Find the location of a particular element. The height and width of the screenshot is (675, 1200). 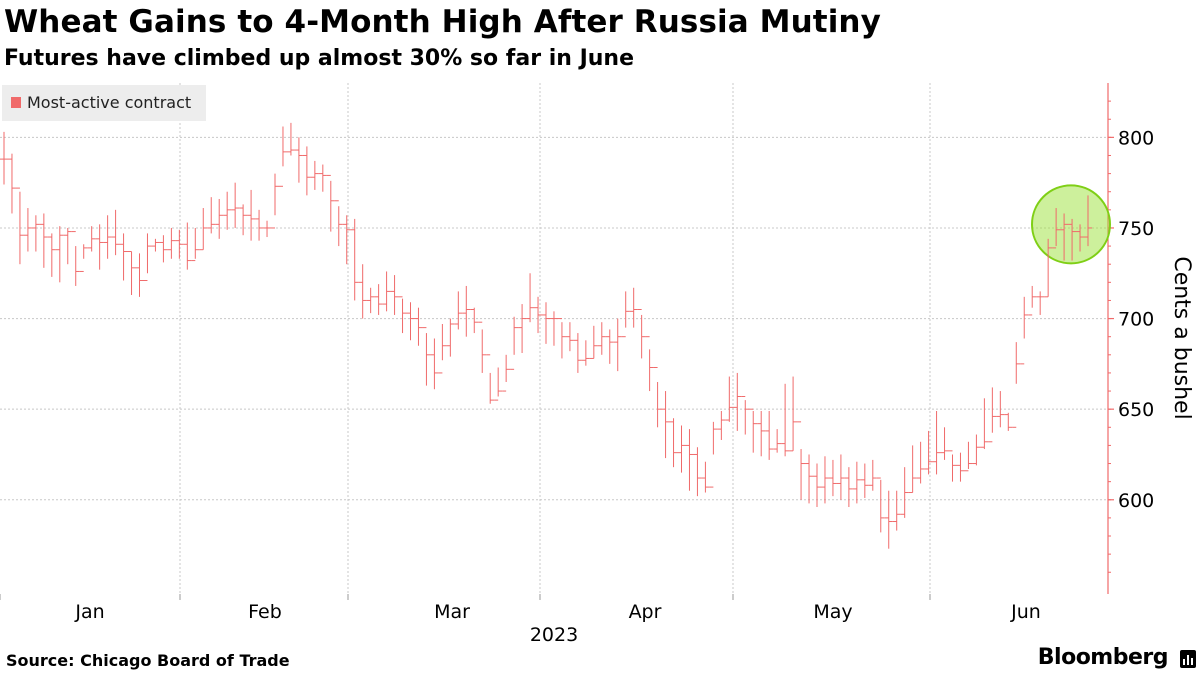

x-axis-year-label: 2023 is located at coordinates (554, 635).